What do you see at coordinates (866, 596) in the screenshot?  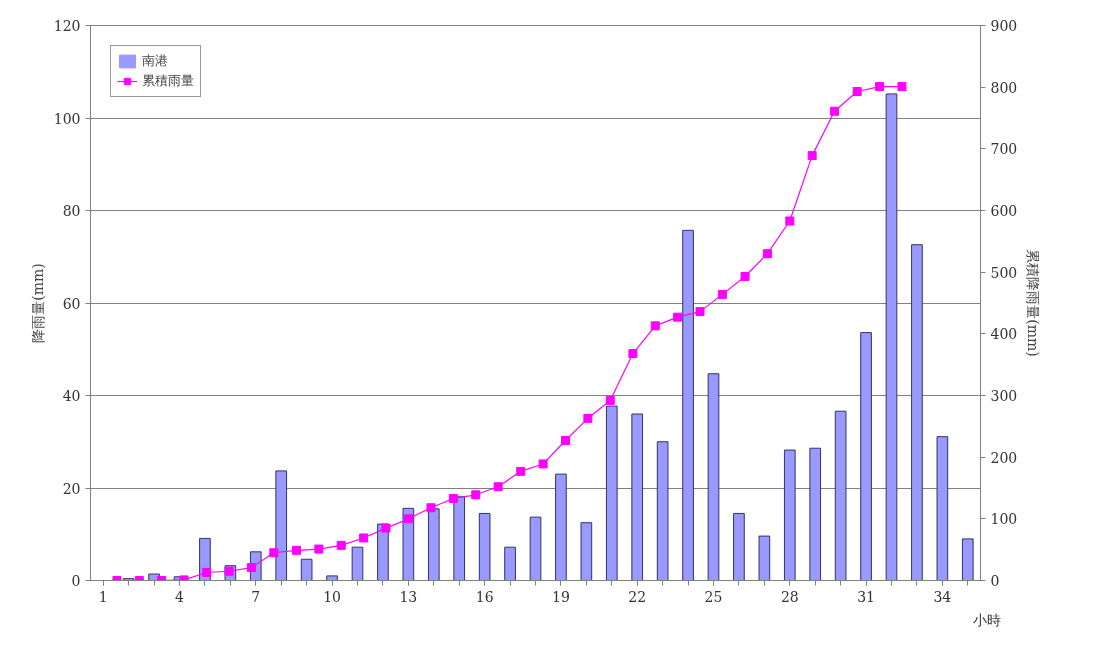 I see `x-tick-label: 31` at bounding box center [866, 596].